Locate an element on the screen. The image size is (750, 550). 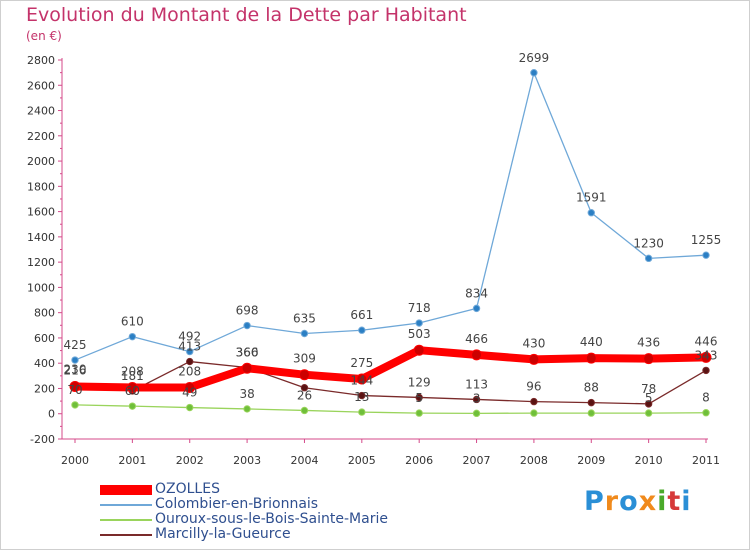
x-tick-label: 2007 is located at coordinates (477, 460).